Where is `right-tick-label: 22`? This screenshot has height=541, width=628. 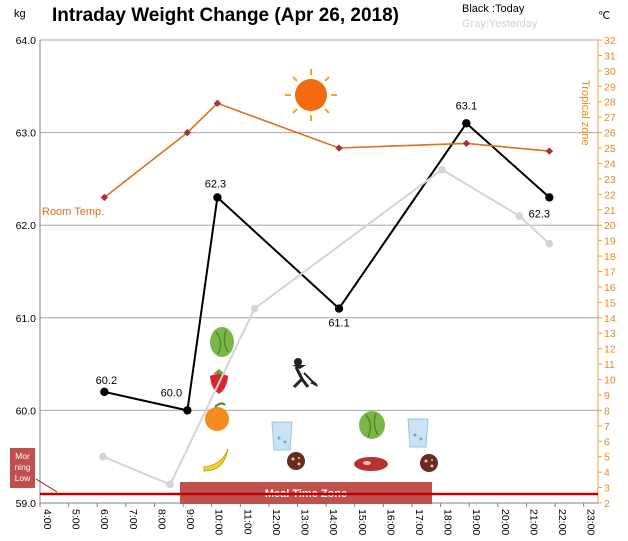
right-tick-label: 22 is located at coordinates (610, 195).